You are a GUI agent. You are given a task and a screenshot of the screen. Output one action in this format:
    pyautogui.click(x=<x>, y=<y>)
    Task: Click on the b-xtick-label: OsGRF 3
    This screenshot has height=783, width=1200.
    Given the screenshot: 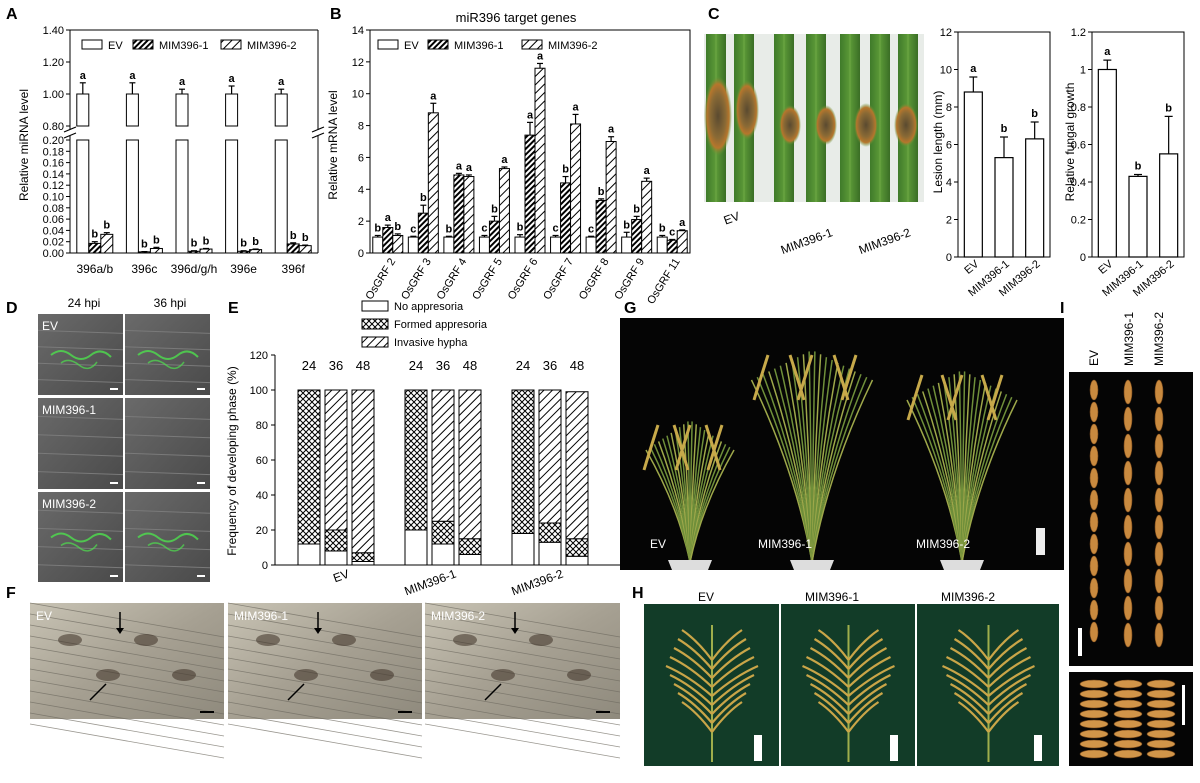 What is the action you would take?
    pyautogui.click(x=416, y=279)
    